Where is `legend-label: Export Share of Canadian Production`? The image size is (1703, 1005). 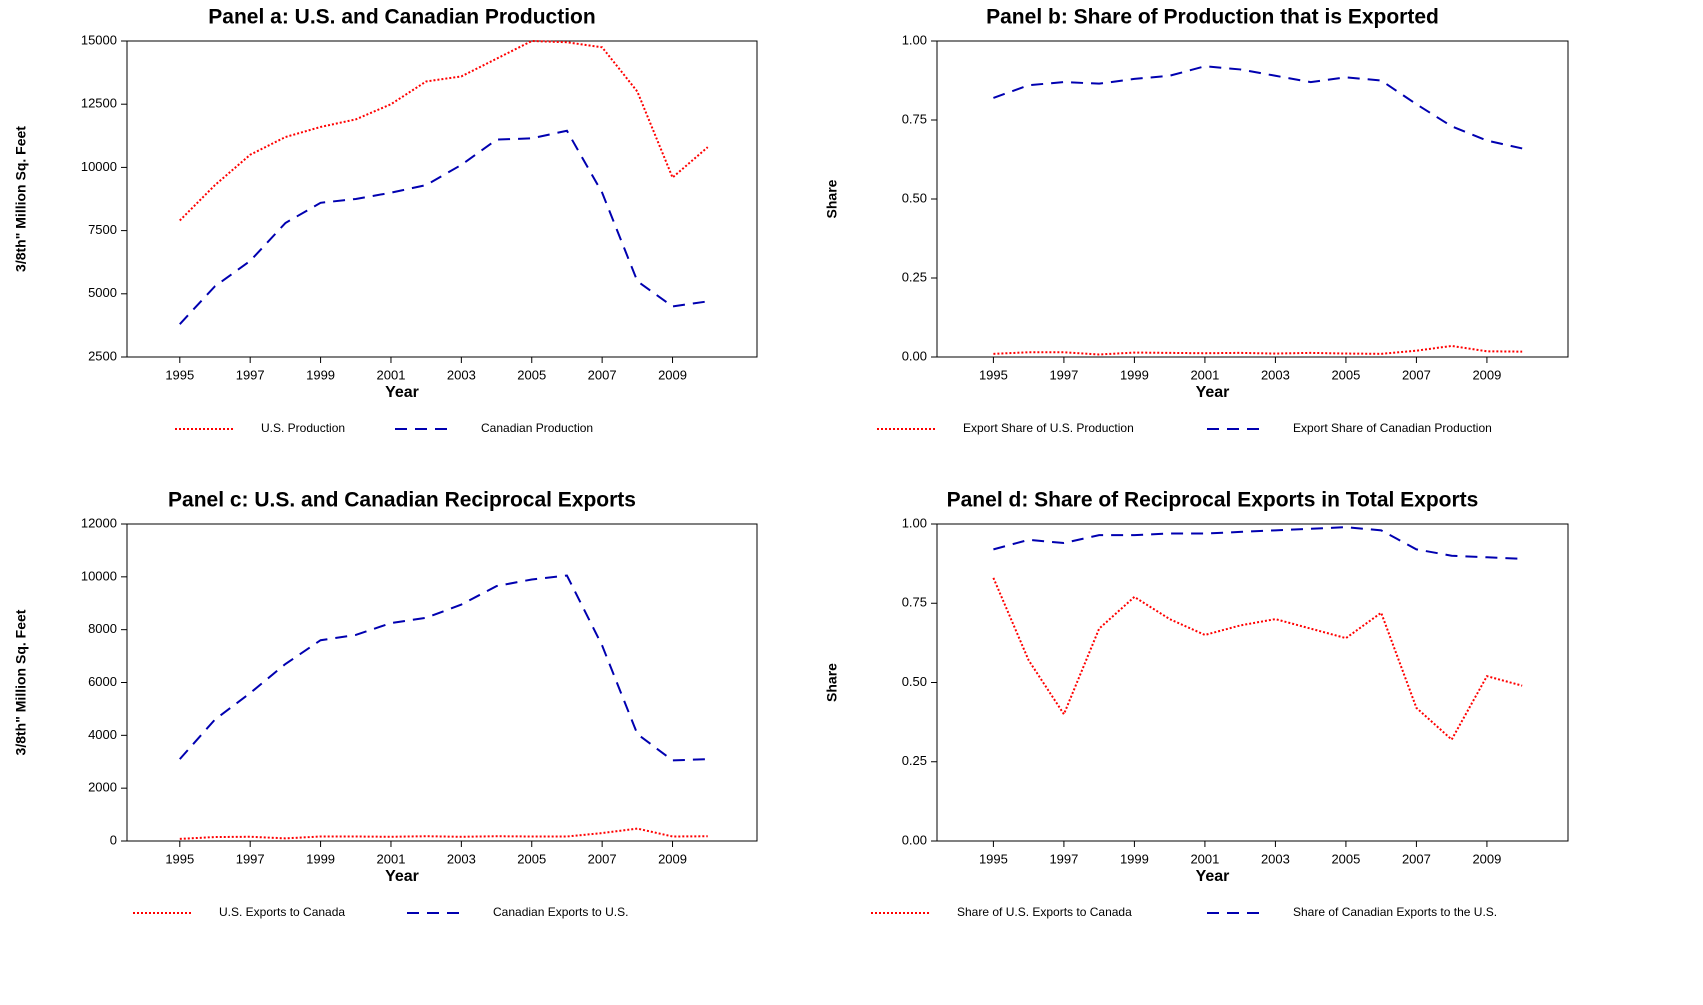 legend-label: Export Share of Canadian Production is located at coordinates (1392, 428).